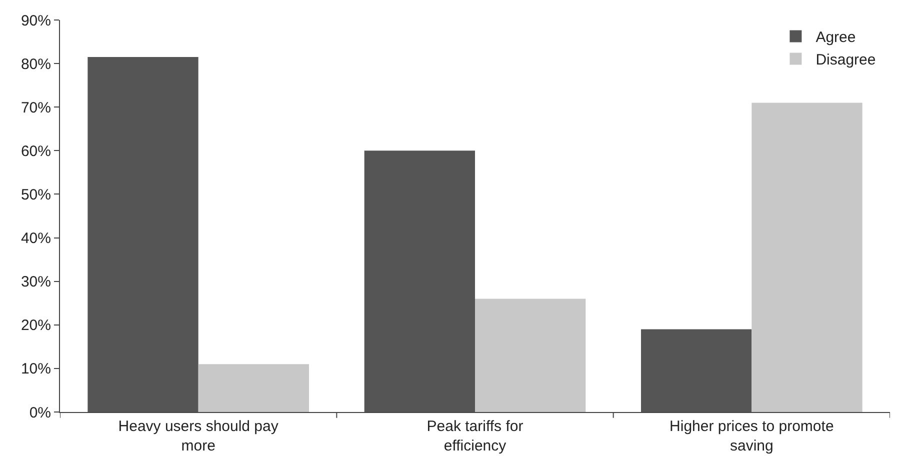 The height and width of the screenshot is (474, 904). I want to click on y-tick-label: 20%, so click(35, 325).